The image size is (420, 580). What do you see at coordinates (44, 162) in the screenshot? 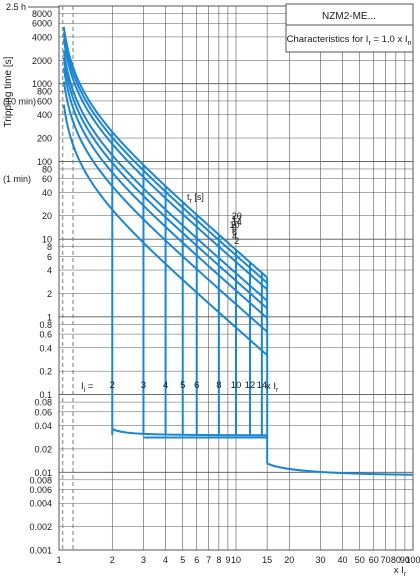
I see `y-tick-label: 100` at bounding box center [44, 162].